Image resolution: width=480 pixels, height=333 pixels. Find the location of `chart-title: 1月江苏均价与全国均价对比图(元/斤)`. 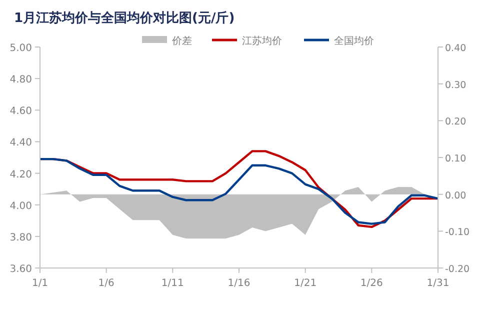

chart-title: 1月江苏均价与全国均价对比图(元/斤) is located at coordinates (124, 18).